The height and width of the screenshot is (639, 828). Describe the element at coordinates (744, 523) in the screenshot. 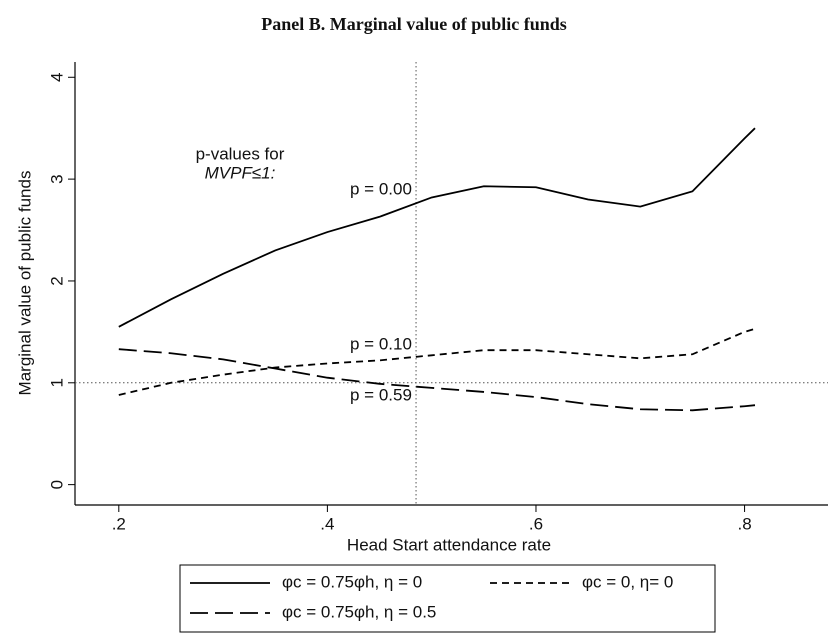

I see `x-tick-label: .8` at that location.